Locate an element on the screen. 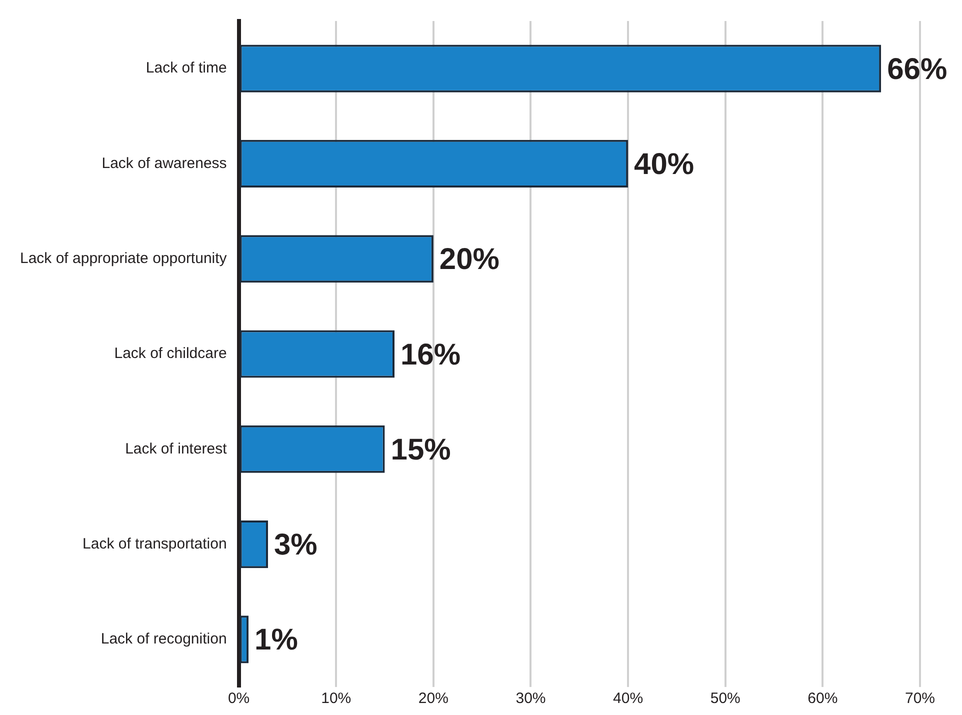  x-tick-label: 10% is located at coordinates (336, 699).